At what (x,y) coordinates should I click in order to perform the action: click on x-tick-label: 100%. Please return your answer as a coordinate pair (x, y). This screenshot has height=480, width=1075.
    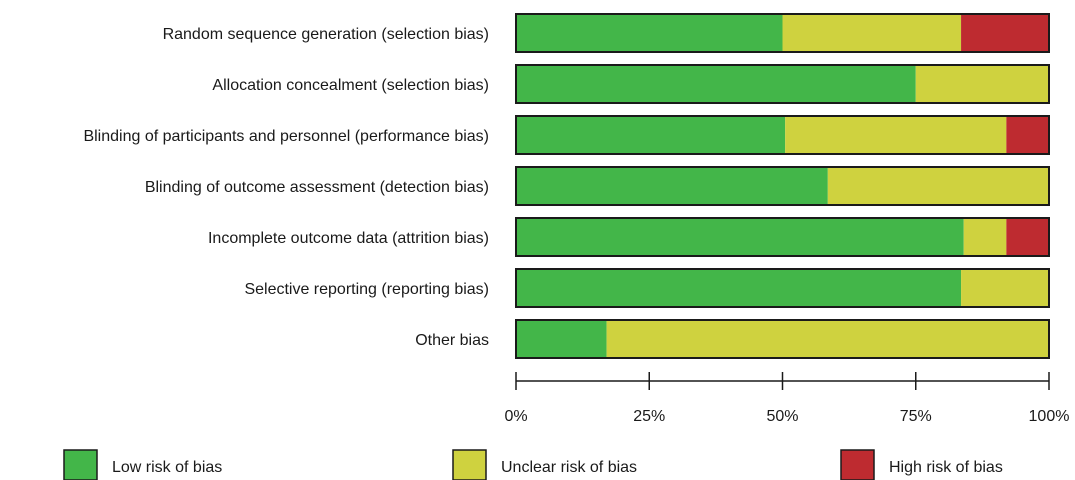
    Looking at the image, I should click on (1049, 416).